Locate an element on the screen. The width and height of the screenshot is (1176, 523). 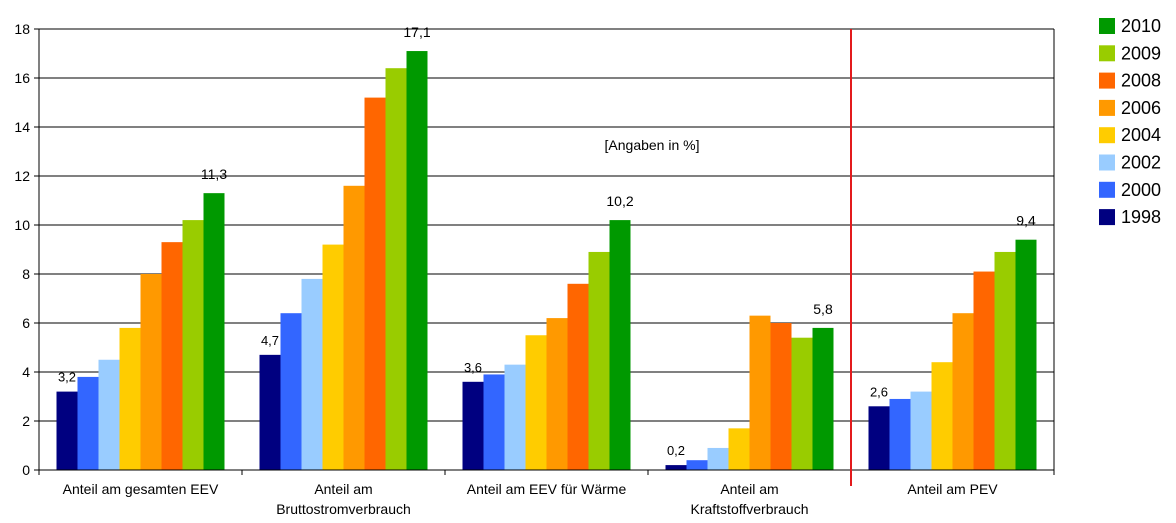
legend-swatch-2002 is located at coordinates (1107, 162).